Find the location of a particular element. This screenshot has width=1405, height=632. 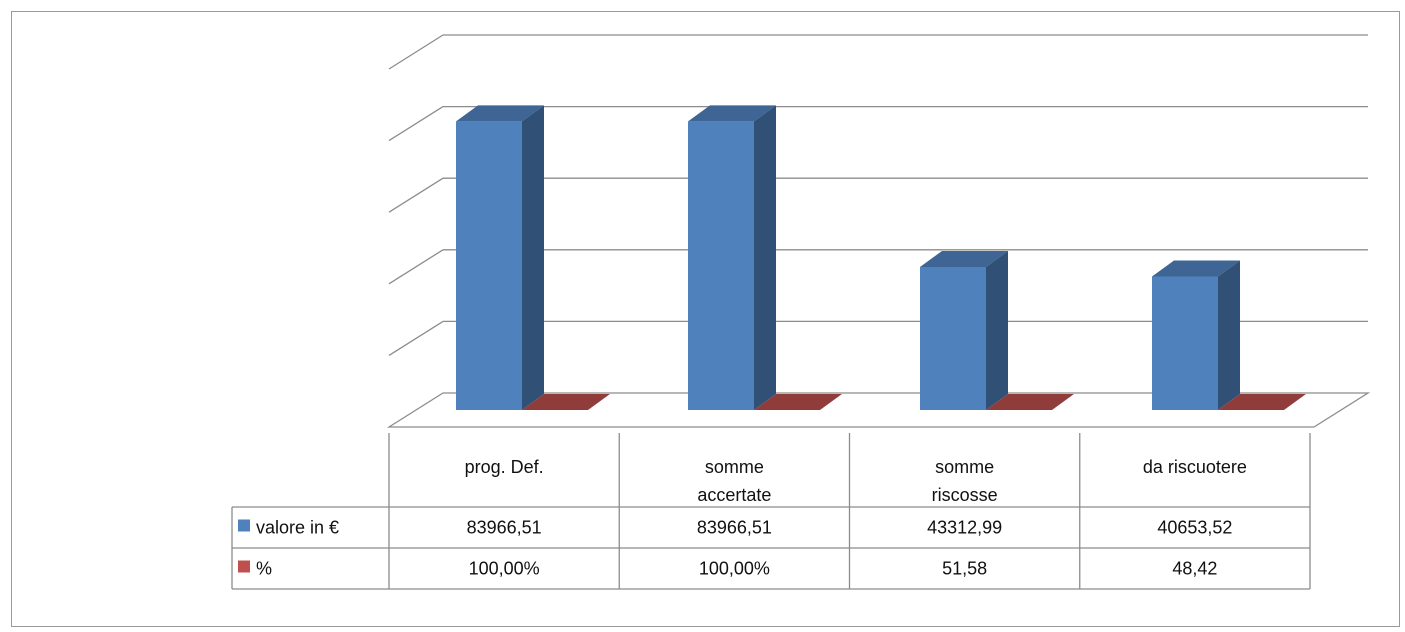

category-label: da riscuotere is located at coordinates (1195, 467).